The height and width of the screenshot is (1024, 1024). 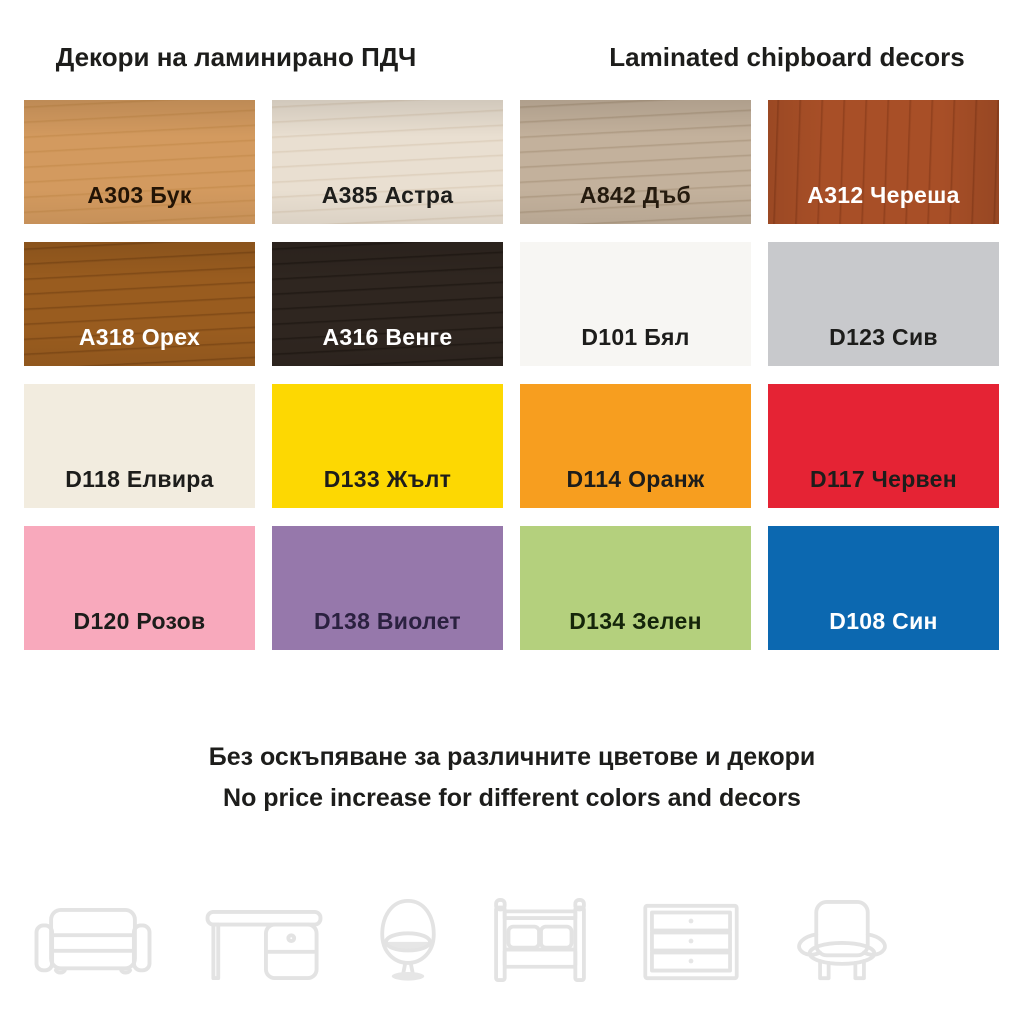 I want to click on swatch-d123-siv: D123 Сив, so click(x=883, y=304).